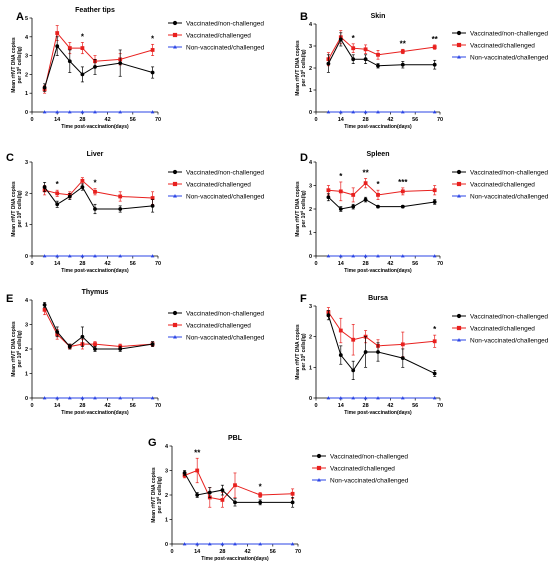 The width and height of the screenshot is (550, 570). I want to click on significance-label: *, so click(58, 184).